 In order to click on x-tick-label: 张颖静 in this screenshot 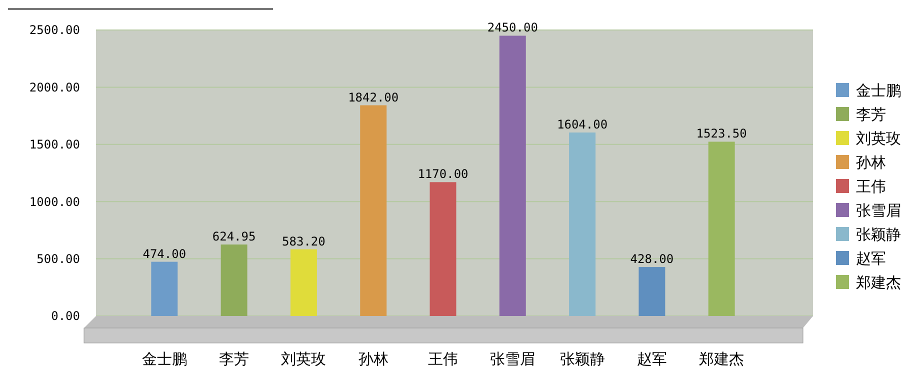, I will do `click(582, 359)`.